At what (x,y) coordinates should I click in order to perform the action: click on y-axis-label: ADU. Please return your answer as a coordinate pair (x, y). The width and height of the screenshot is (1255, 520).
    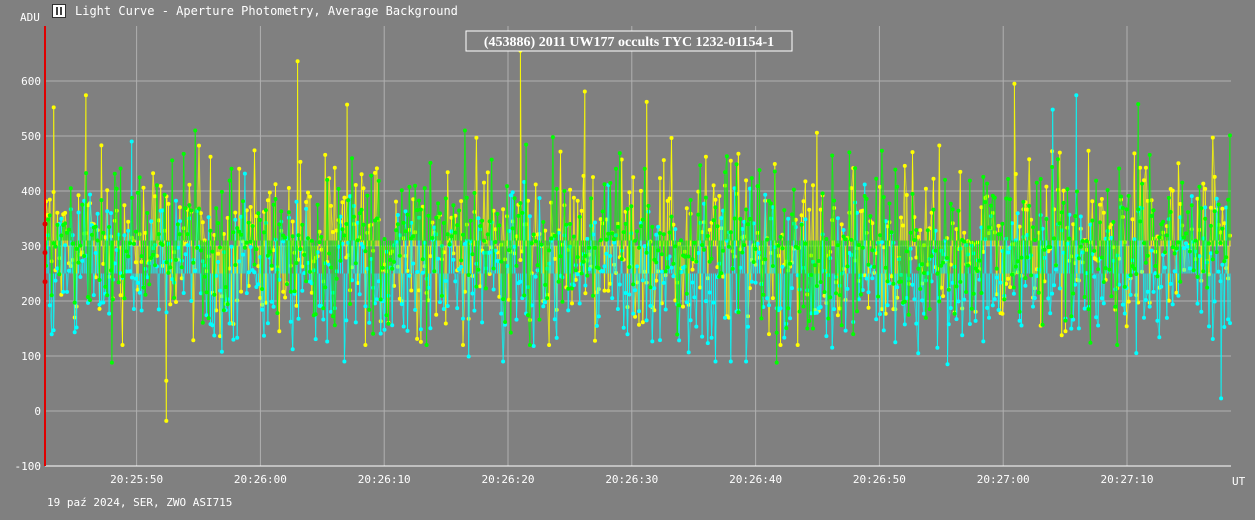
    Looking at the image, I should click on (30, 17).